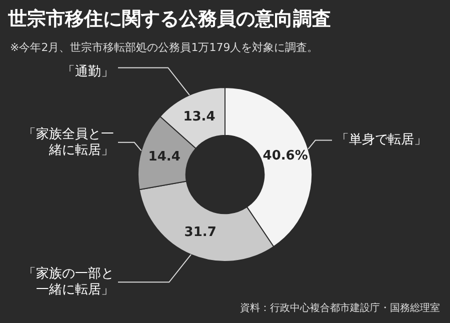  Describe the element at coordinates (199, 116) in the screenshot. I see `data-label: 13.4` at that location.